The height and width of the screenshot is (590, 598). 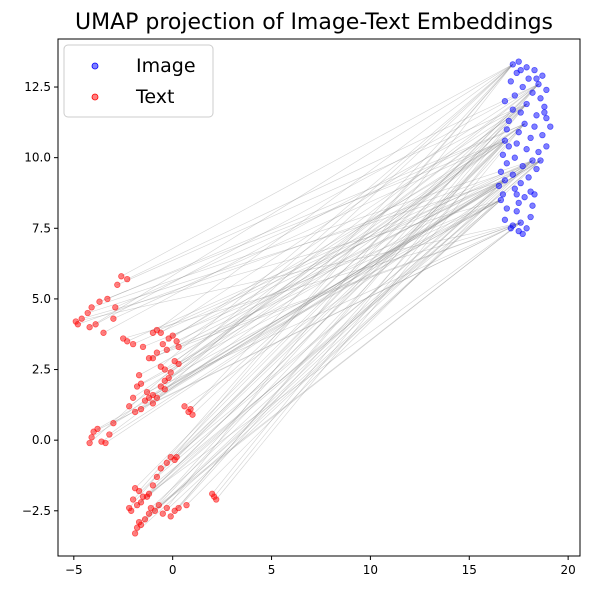 What do you see at coordinates (314, 22) in the screenshot?
I see `chart-title: UMAP projection of Image-Text Embeddings` at bounding box center [314, 22].